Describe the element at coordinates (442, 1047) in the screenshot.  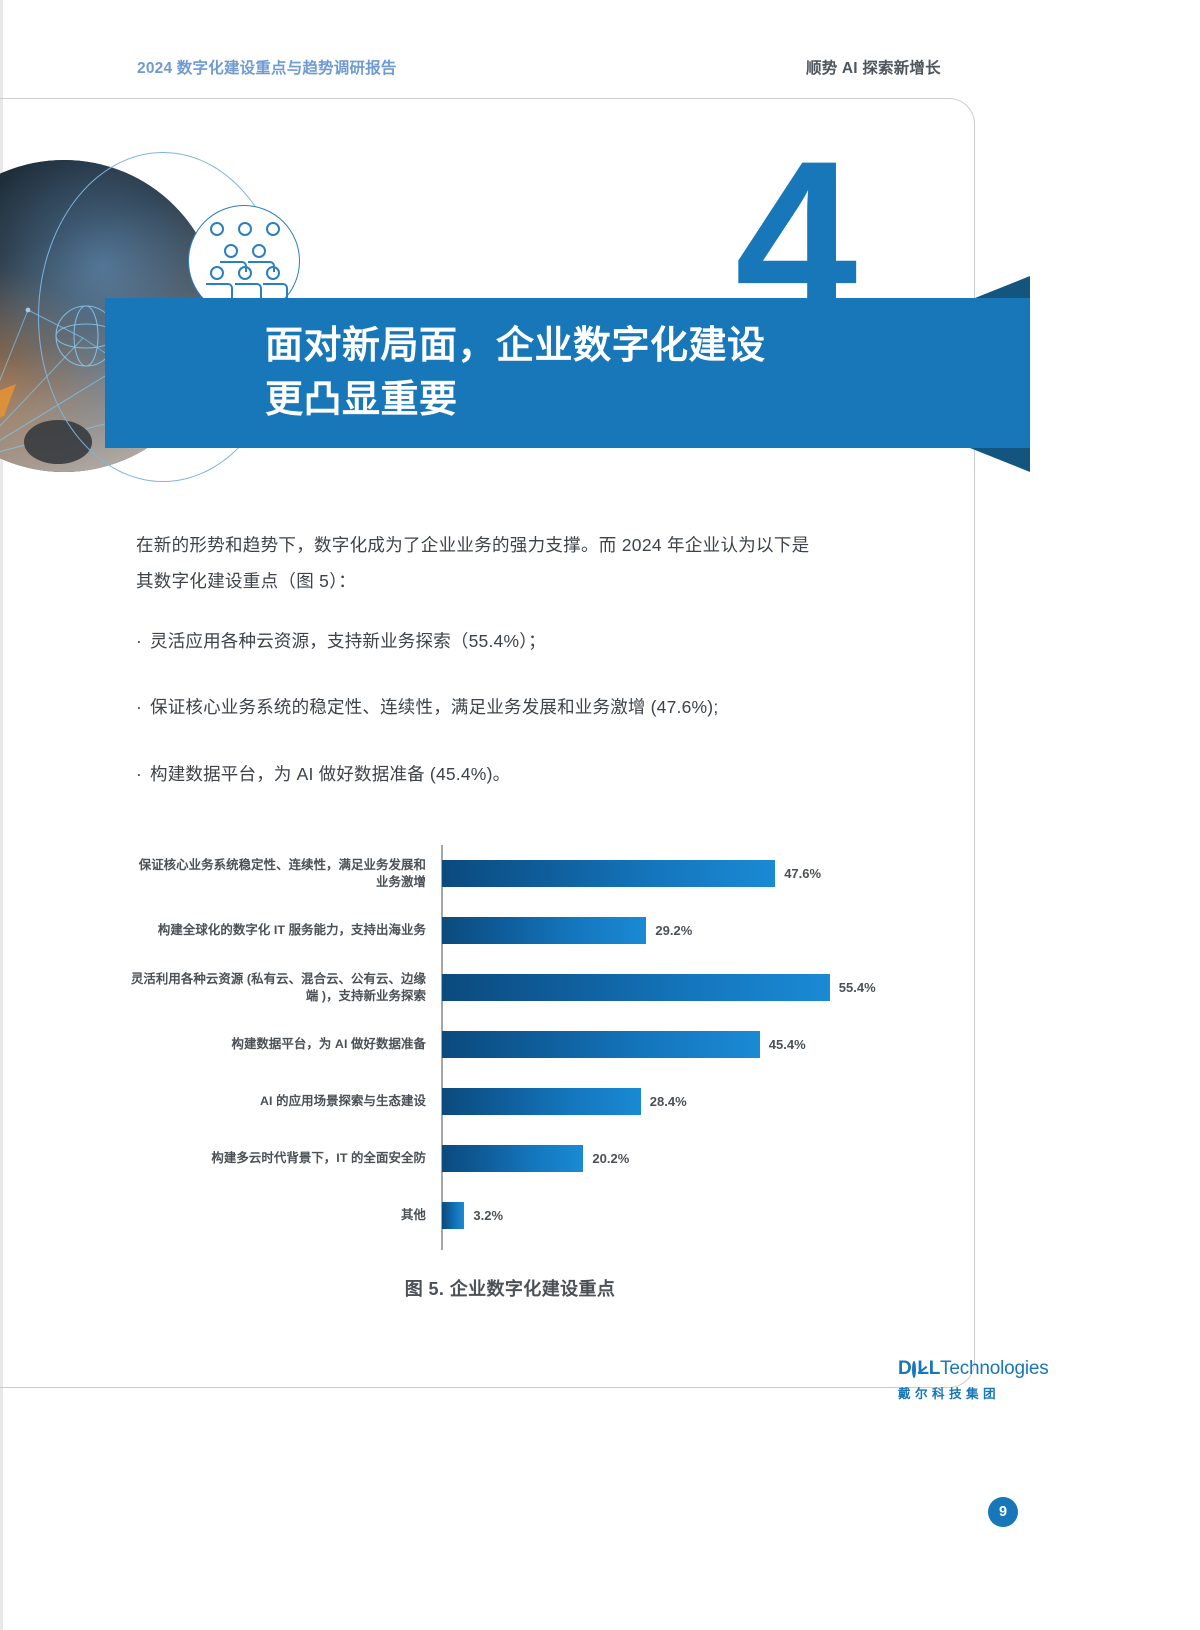
I see `chart-y-axis` at that location.